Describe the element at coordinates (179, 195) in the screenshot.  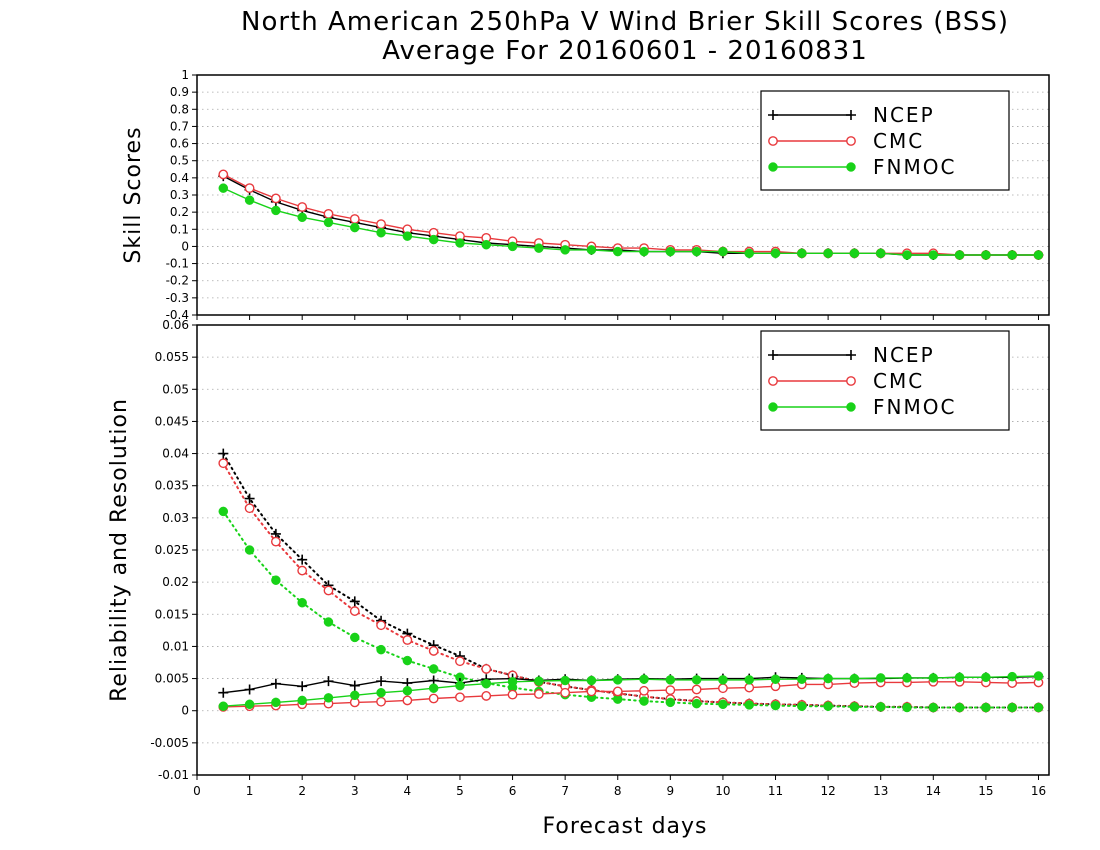
I see `y-tick-label: 0.3` at that location.